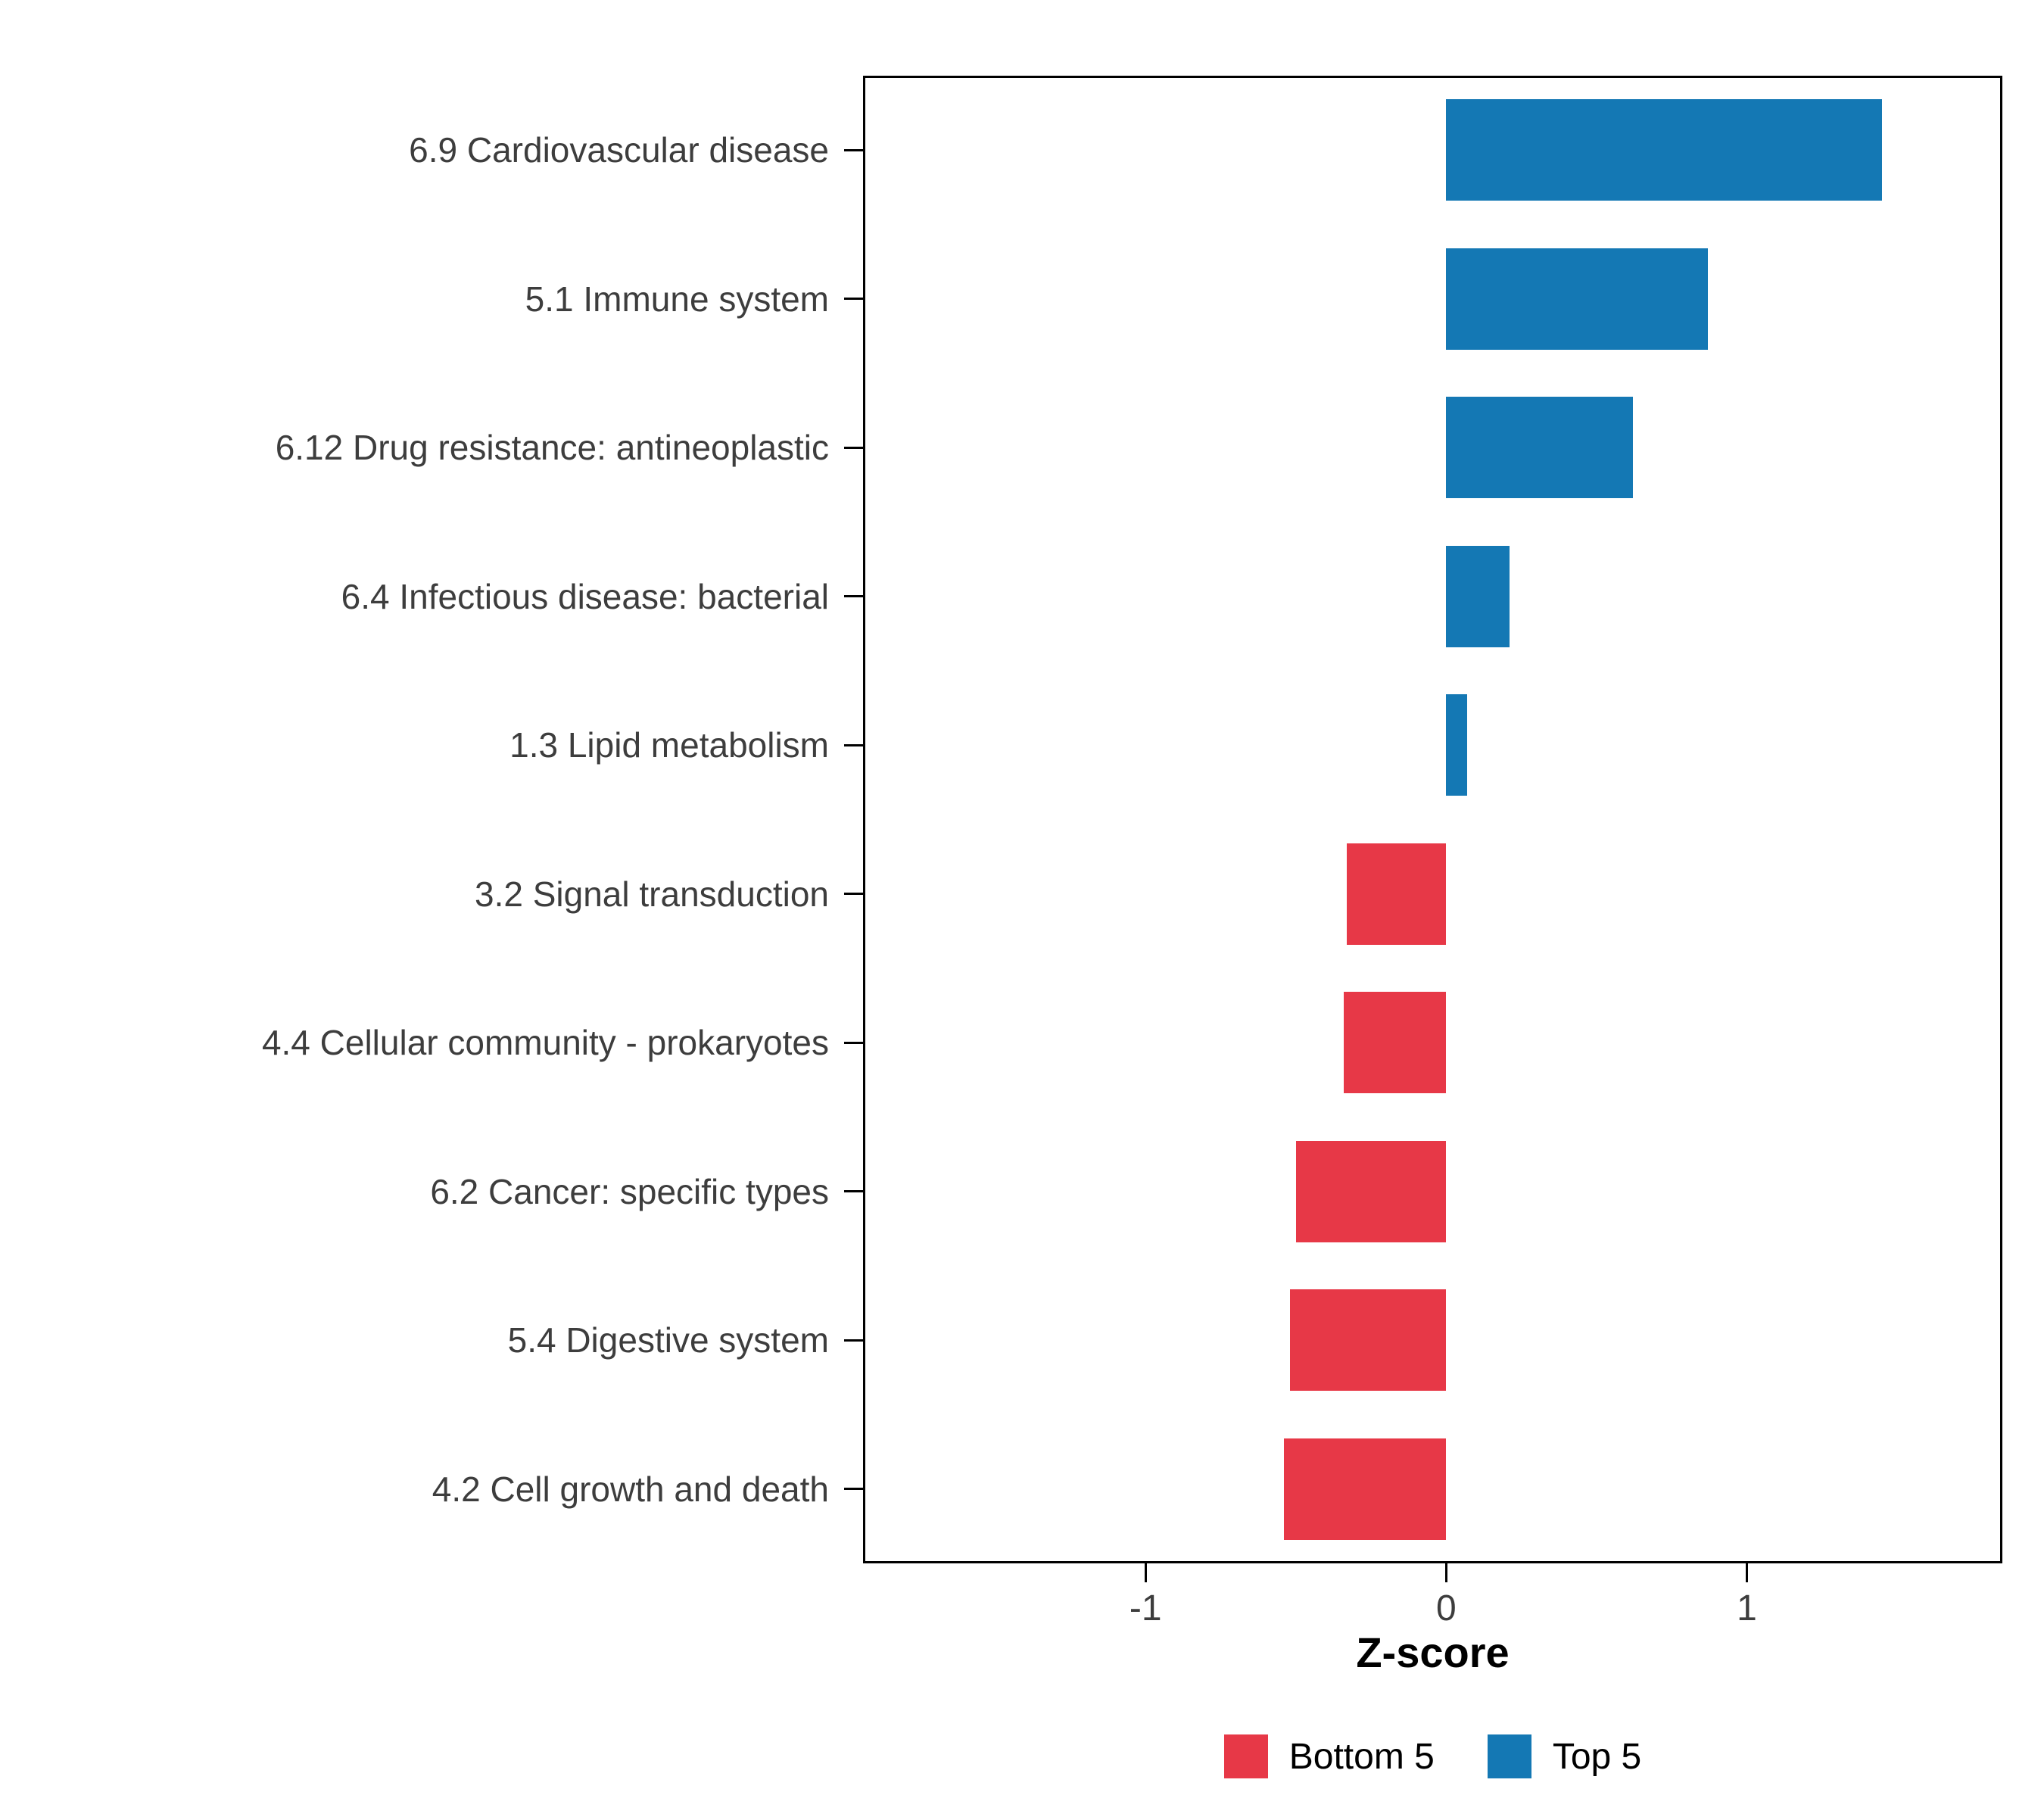 This screenshot has width=2044, height=1817. I want to click on x-axis-title: Z-score, so click(1433, 1652).